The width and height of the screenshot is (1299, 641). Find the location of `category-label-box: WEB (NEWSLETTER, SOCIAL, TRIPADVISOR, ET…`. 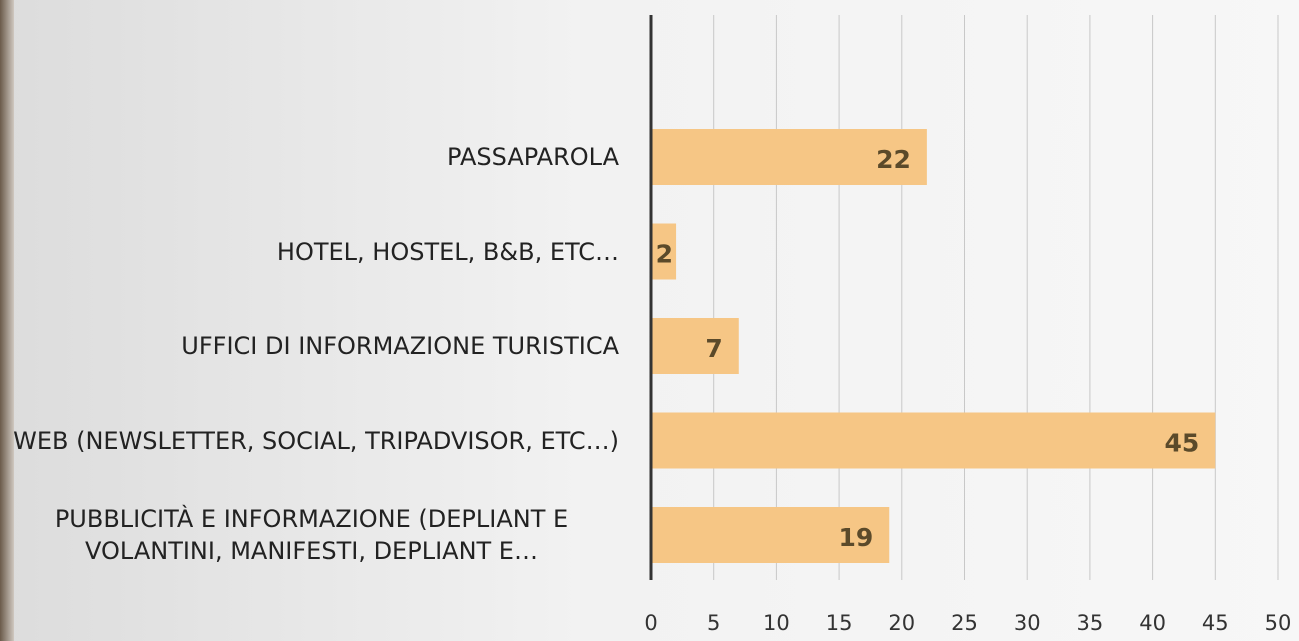

category-label-box: WEB (NEWSLETTER, SOCIAL, TRIPADVISOR, ET… is located at coordinates (309, 441).